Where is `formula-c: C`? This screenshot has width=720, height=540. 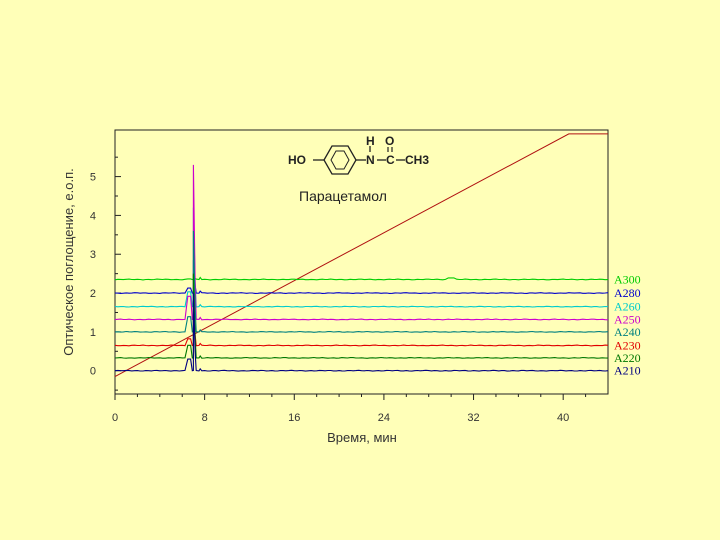 formula-c: C is located at coordinates (390, 160).